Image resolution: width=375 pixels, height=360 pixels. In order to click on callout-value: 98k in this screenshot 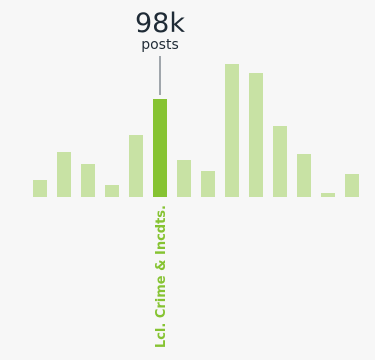, I will do `click(160, 23)`.